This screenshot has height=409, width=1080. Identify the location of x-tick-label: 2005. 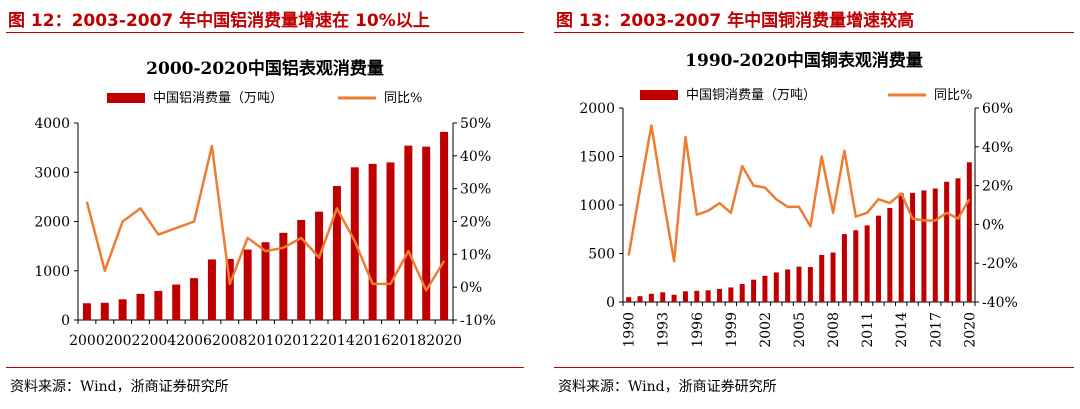
(800, 330).